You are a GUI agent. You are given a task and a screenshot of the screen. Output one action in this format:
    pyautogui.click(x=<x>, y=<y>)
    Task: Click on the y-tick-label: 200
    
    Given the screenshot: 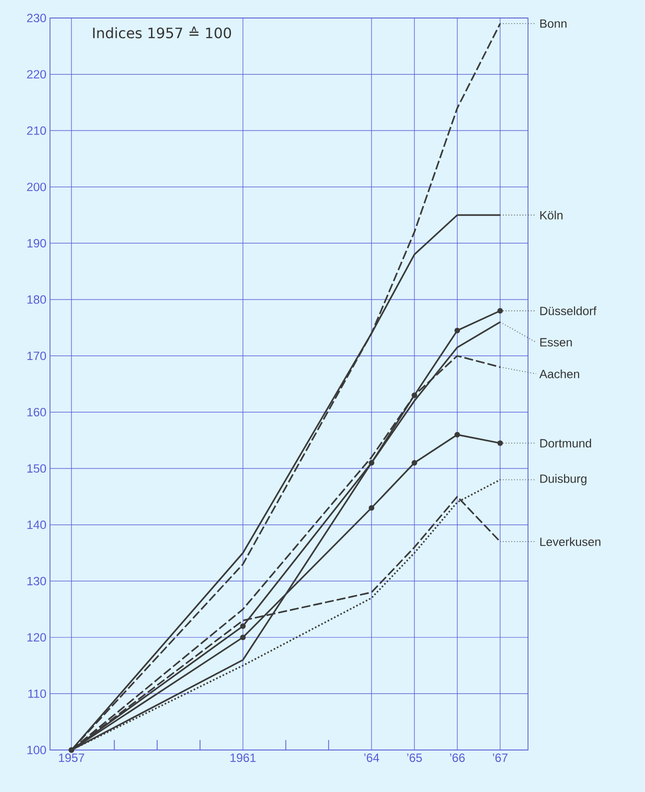 What is the action you would take?
    pyautogui.click(x=36, y=187)
    